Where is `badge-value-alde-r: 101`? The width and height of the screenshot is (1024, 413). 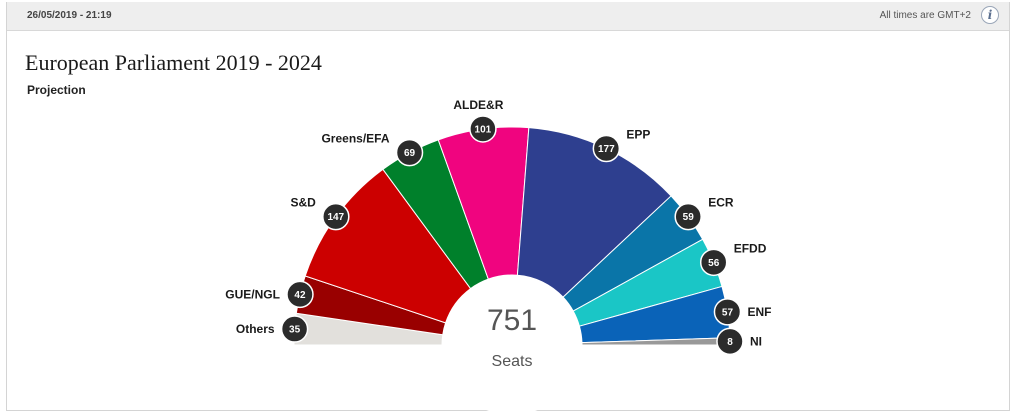 badge-value-alde-r: 101 is located at coordinates (483, 129).